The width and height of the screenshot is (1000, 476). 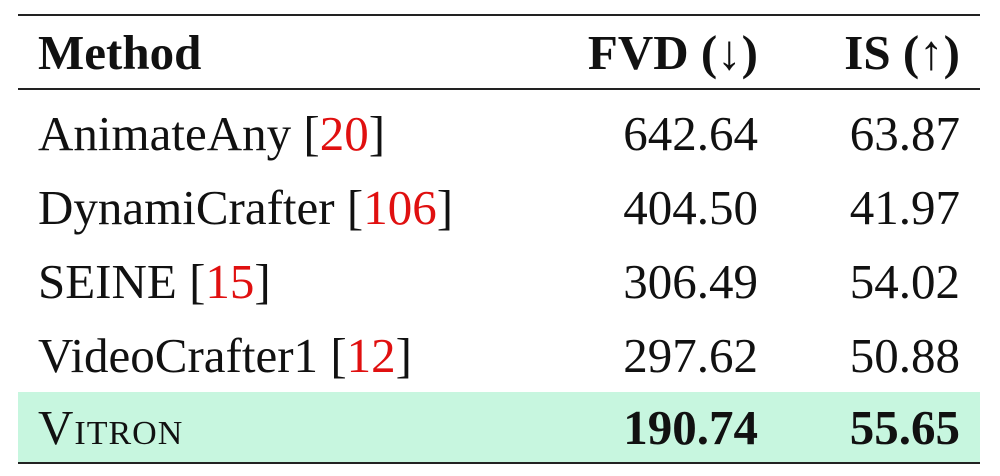 I want to click on method-name: AnimateAny, so click(x=165, y=133).